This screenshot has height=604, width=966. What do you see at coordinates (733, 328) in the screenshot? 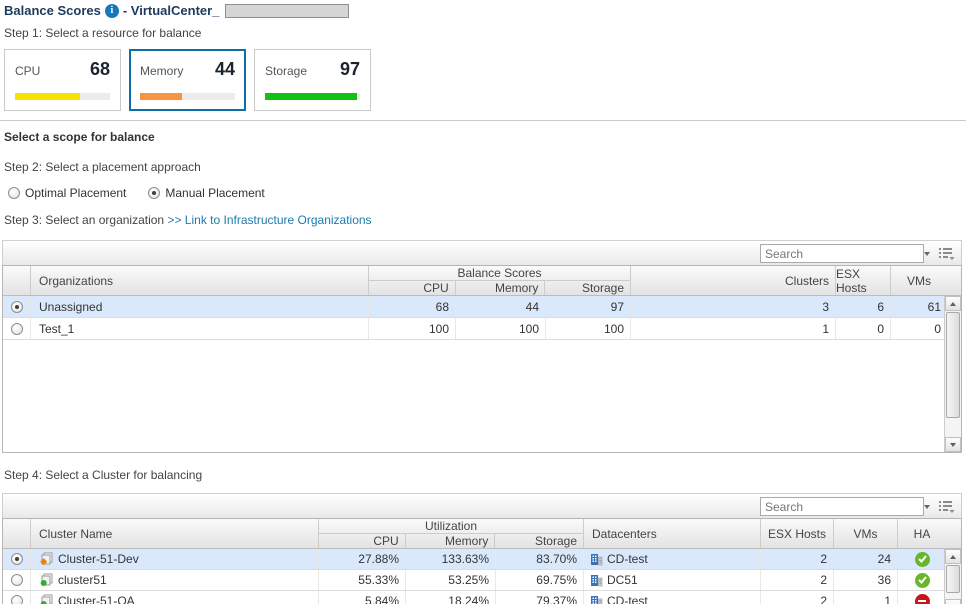
I see `org-clusters: 1` at bounding box center [733, 328].